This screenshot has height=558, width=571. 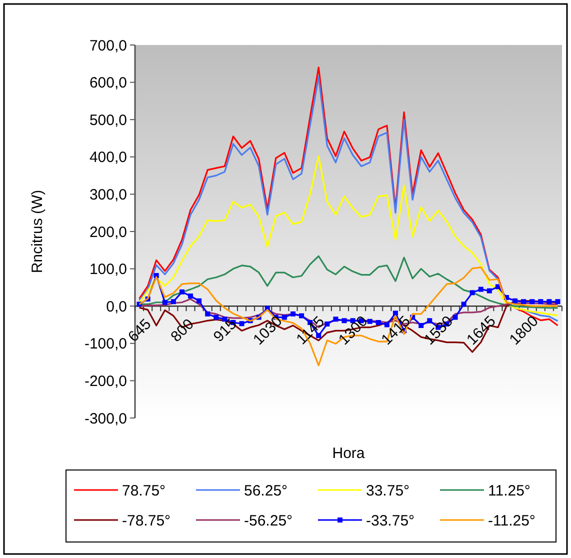 What do you see at coordinates (105, 419) in the screenshot?
I see `y-tick-label: -300,0` at bounding box center [105, 419].